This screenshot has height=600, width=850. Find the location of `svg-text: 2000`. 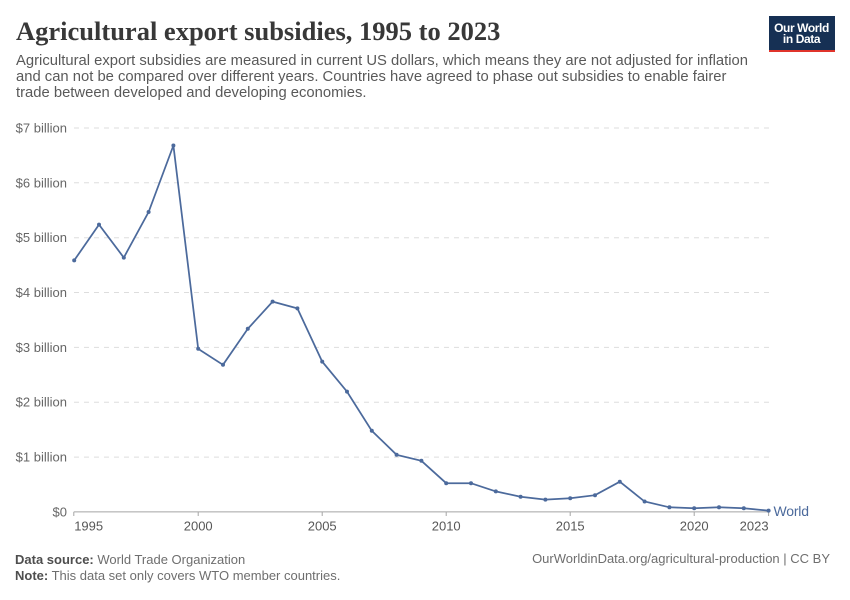

svg-text: 2000 is located at coordinates (198, 526).